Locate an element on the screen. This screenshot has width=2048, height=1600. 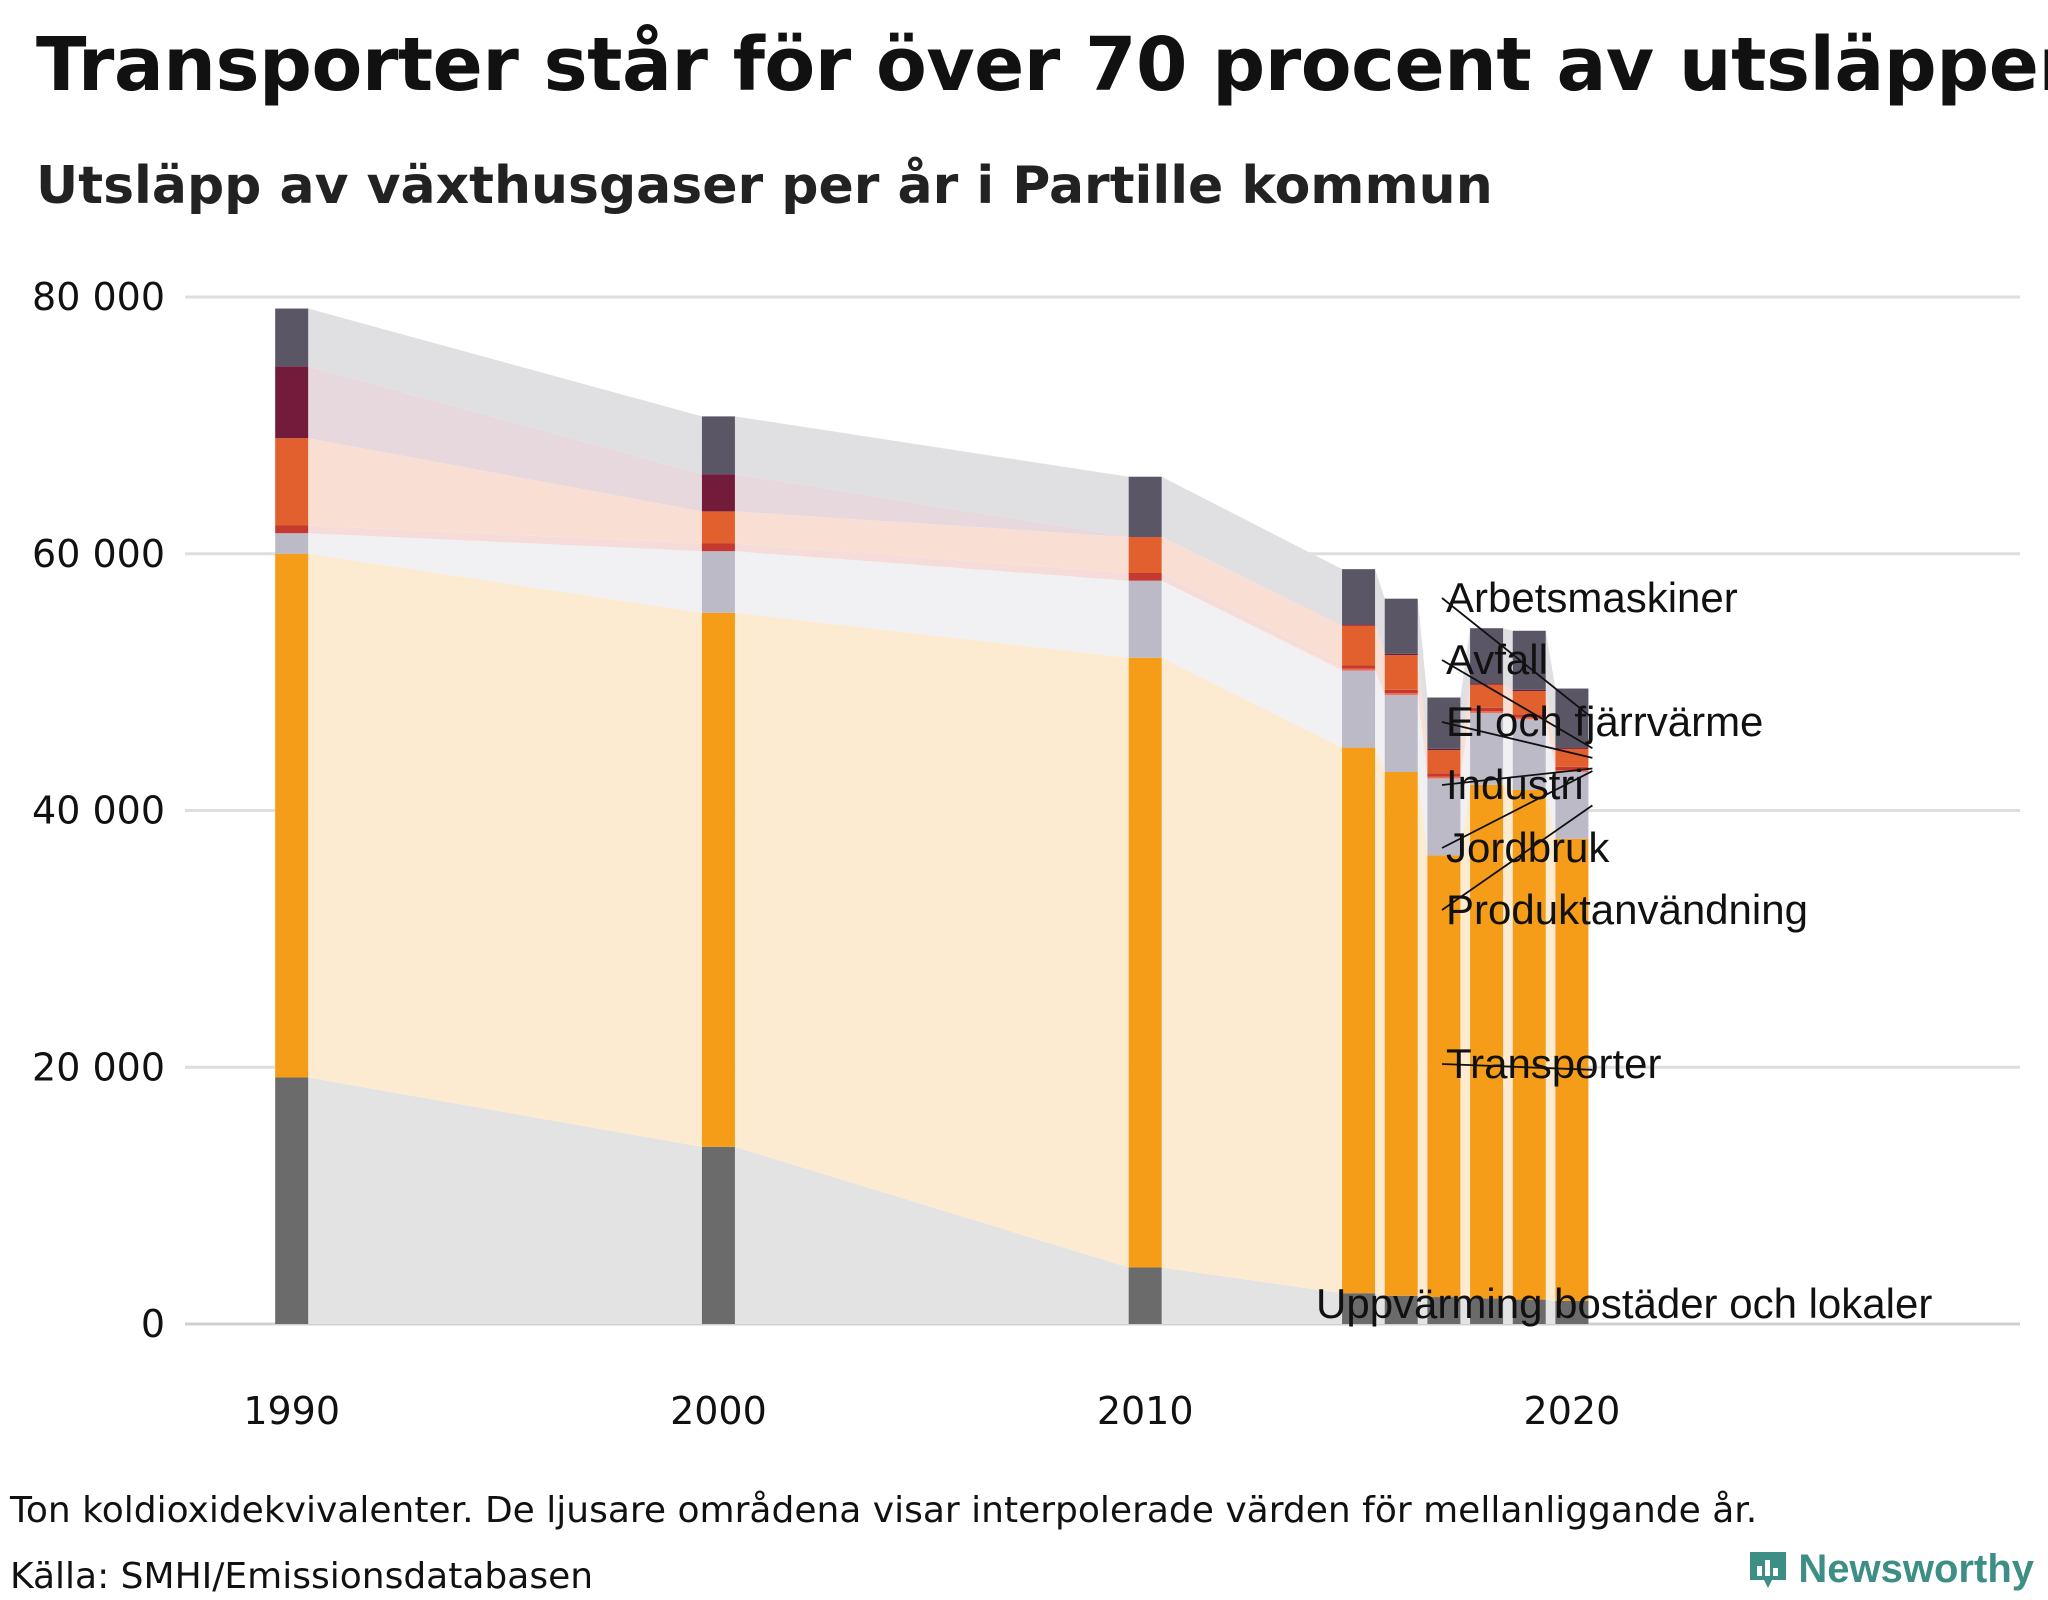
series-label: Jordbruk is located at coordinates (1528, 847).